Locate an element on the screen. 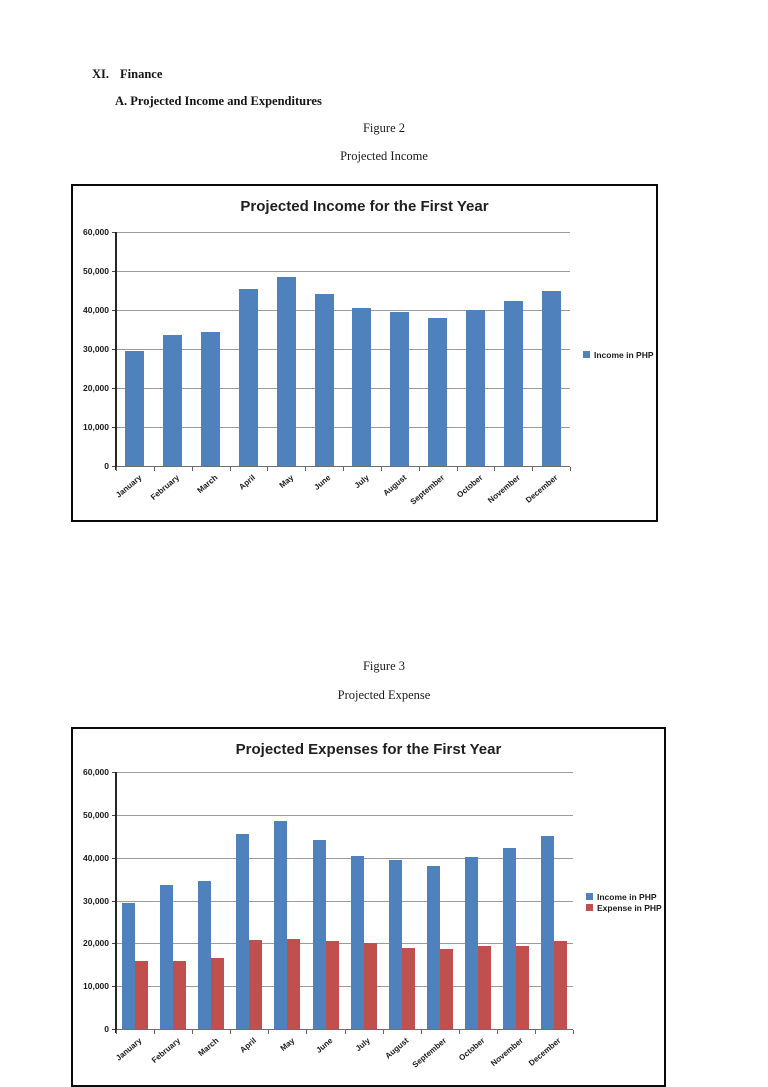 The image size is (768, 1087). expense-bar-february is located at coordinates (180, 994).